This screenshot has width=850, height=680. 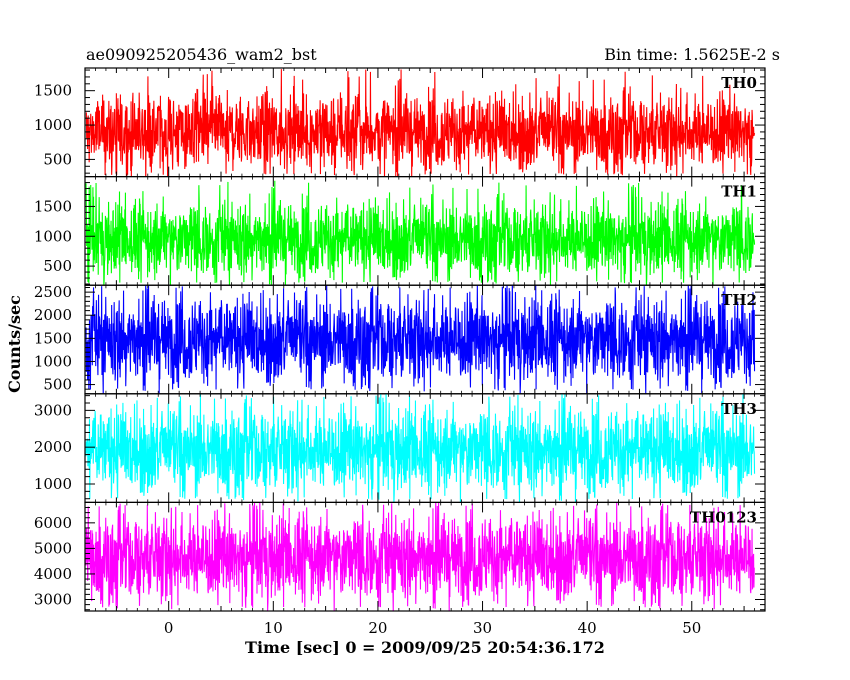 What do you see at coordinates (482, 628) in the screenshot?
I see `x-tick-label: 30` at bounding box center [482, 628].